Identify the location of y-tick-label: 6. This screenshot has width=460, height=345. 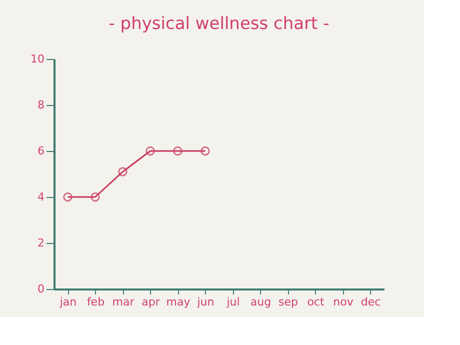
(41, 151).